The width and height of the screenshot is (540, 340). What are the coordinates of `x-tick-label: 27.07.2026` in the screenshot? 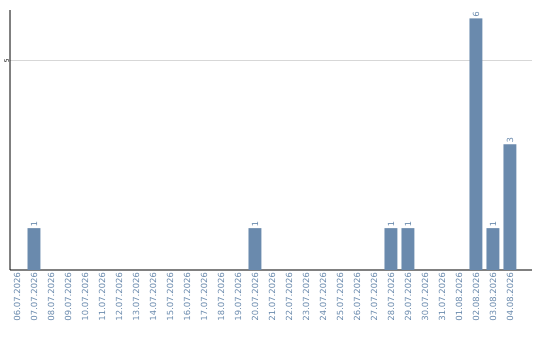 It's located at (374, 296).